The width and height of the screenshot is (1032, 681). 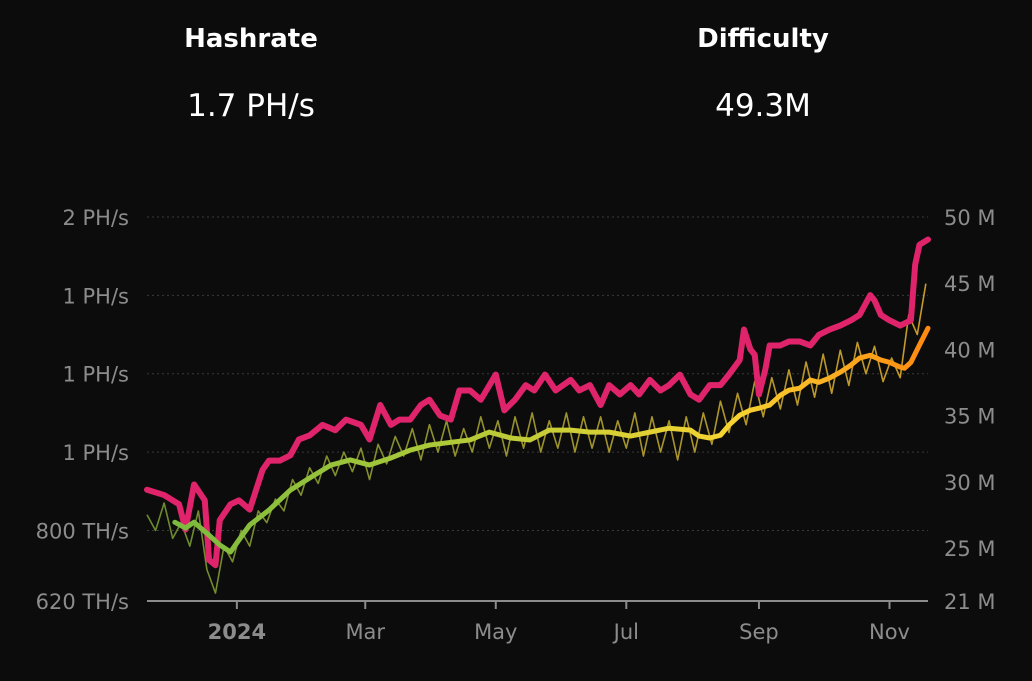 I want to click on x-axis-tick-label: Nov, so click(x=889, y=632).